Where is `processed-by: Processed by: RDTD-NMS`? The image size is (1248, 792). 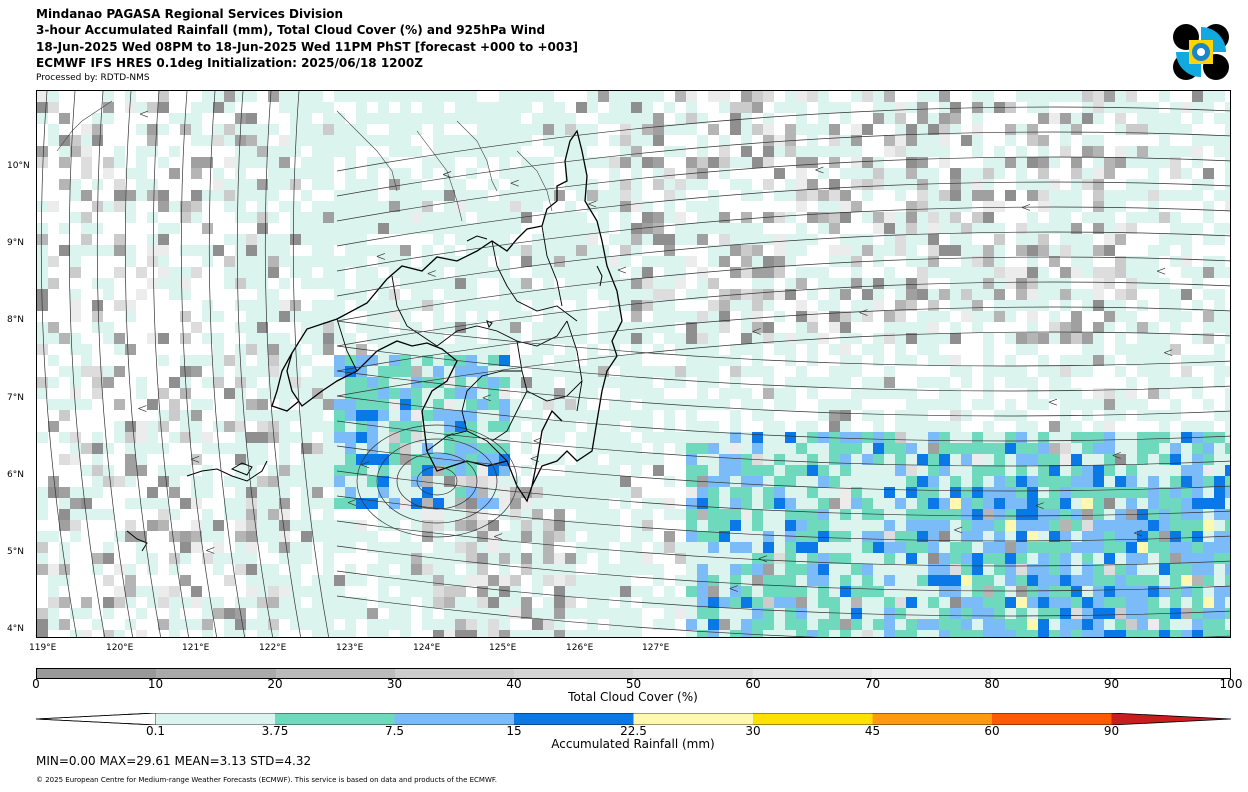
processed-by: Processed by: RDTD-NMS is located at coordinates (93, 78).